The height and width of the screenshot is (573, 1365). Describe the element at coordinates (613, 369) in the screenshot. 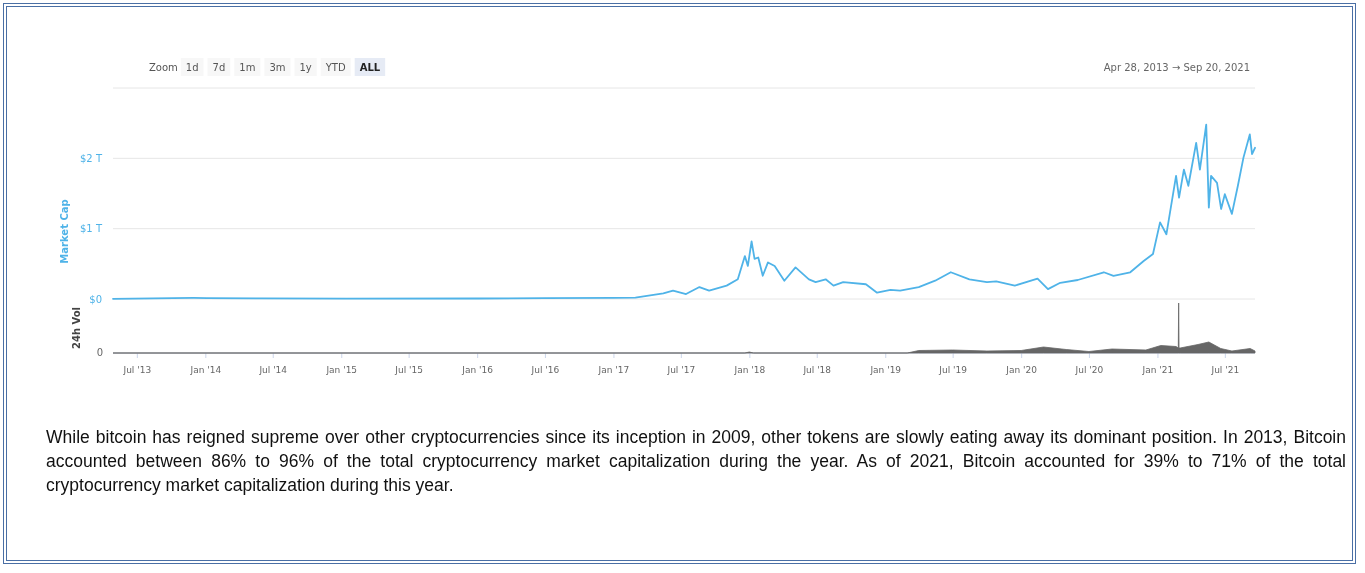

I see `x-tick-label: Jan '17` at that location.